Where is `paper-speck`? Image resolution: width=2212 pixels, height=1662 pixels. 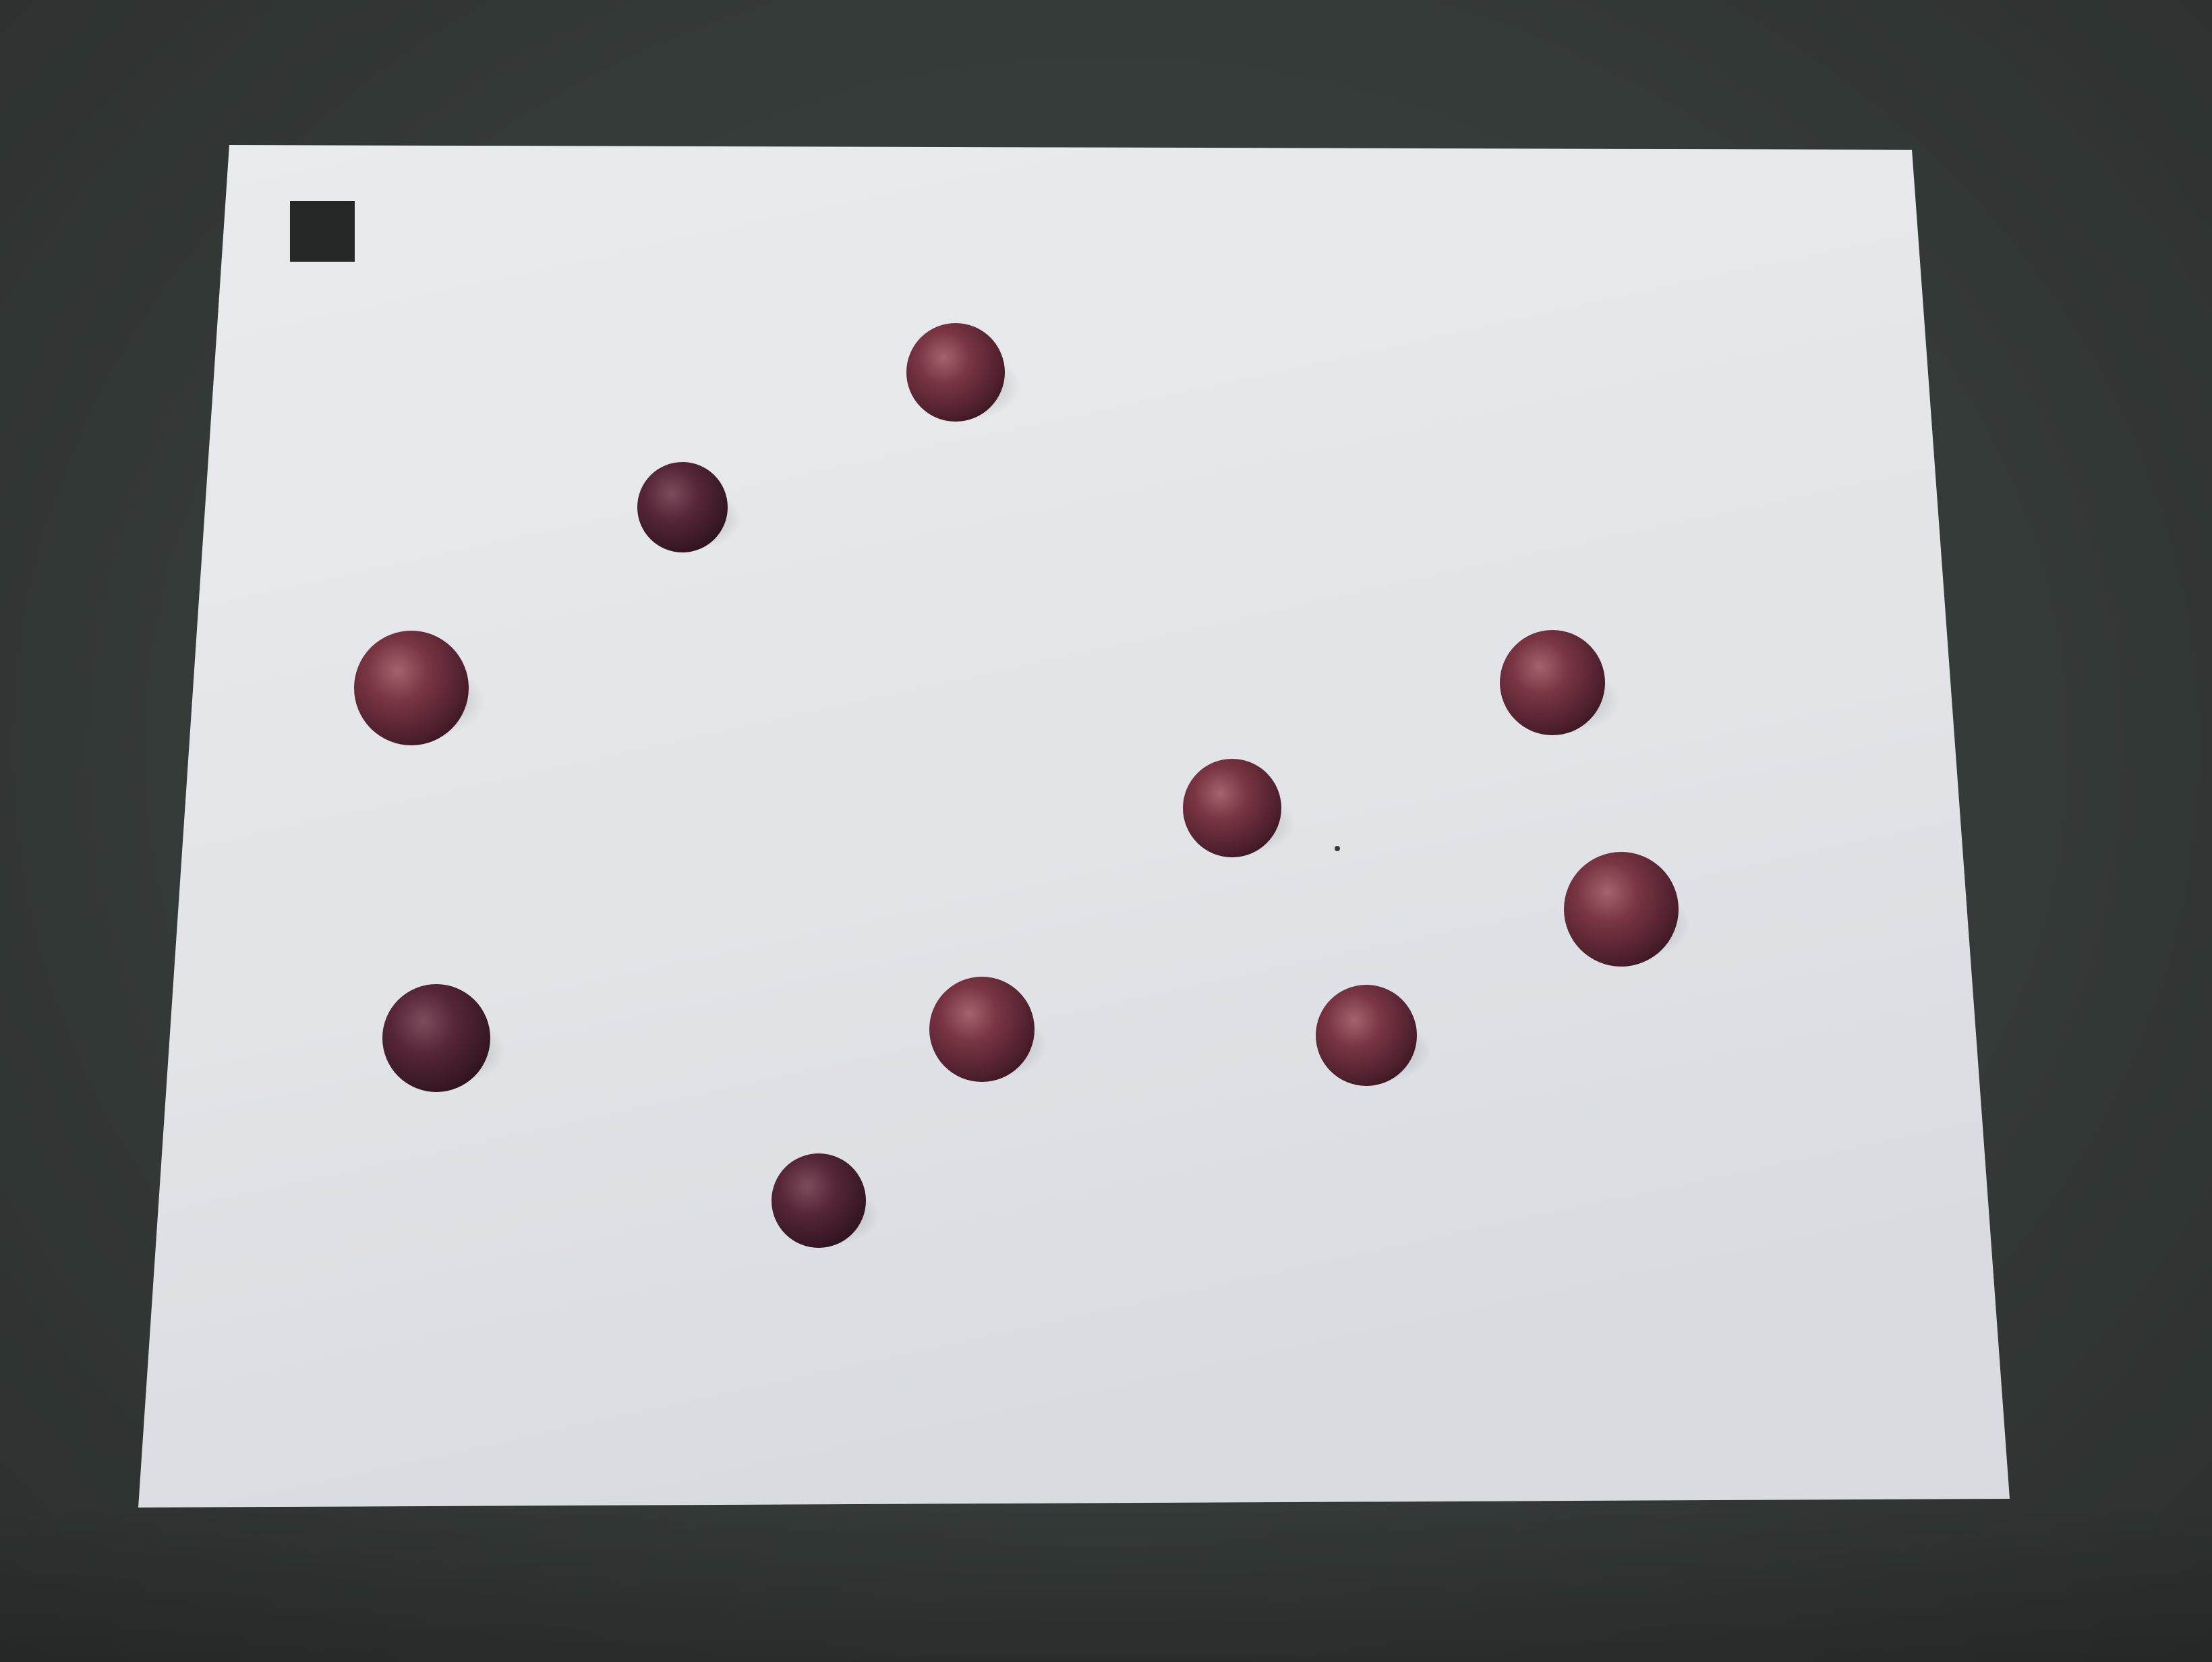 paper-speck is located at coordinates (1337, 848).